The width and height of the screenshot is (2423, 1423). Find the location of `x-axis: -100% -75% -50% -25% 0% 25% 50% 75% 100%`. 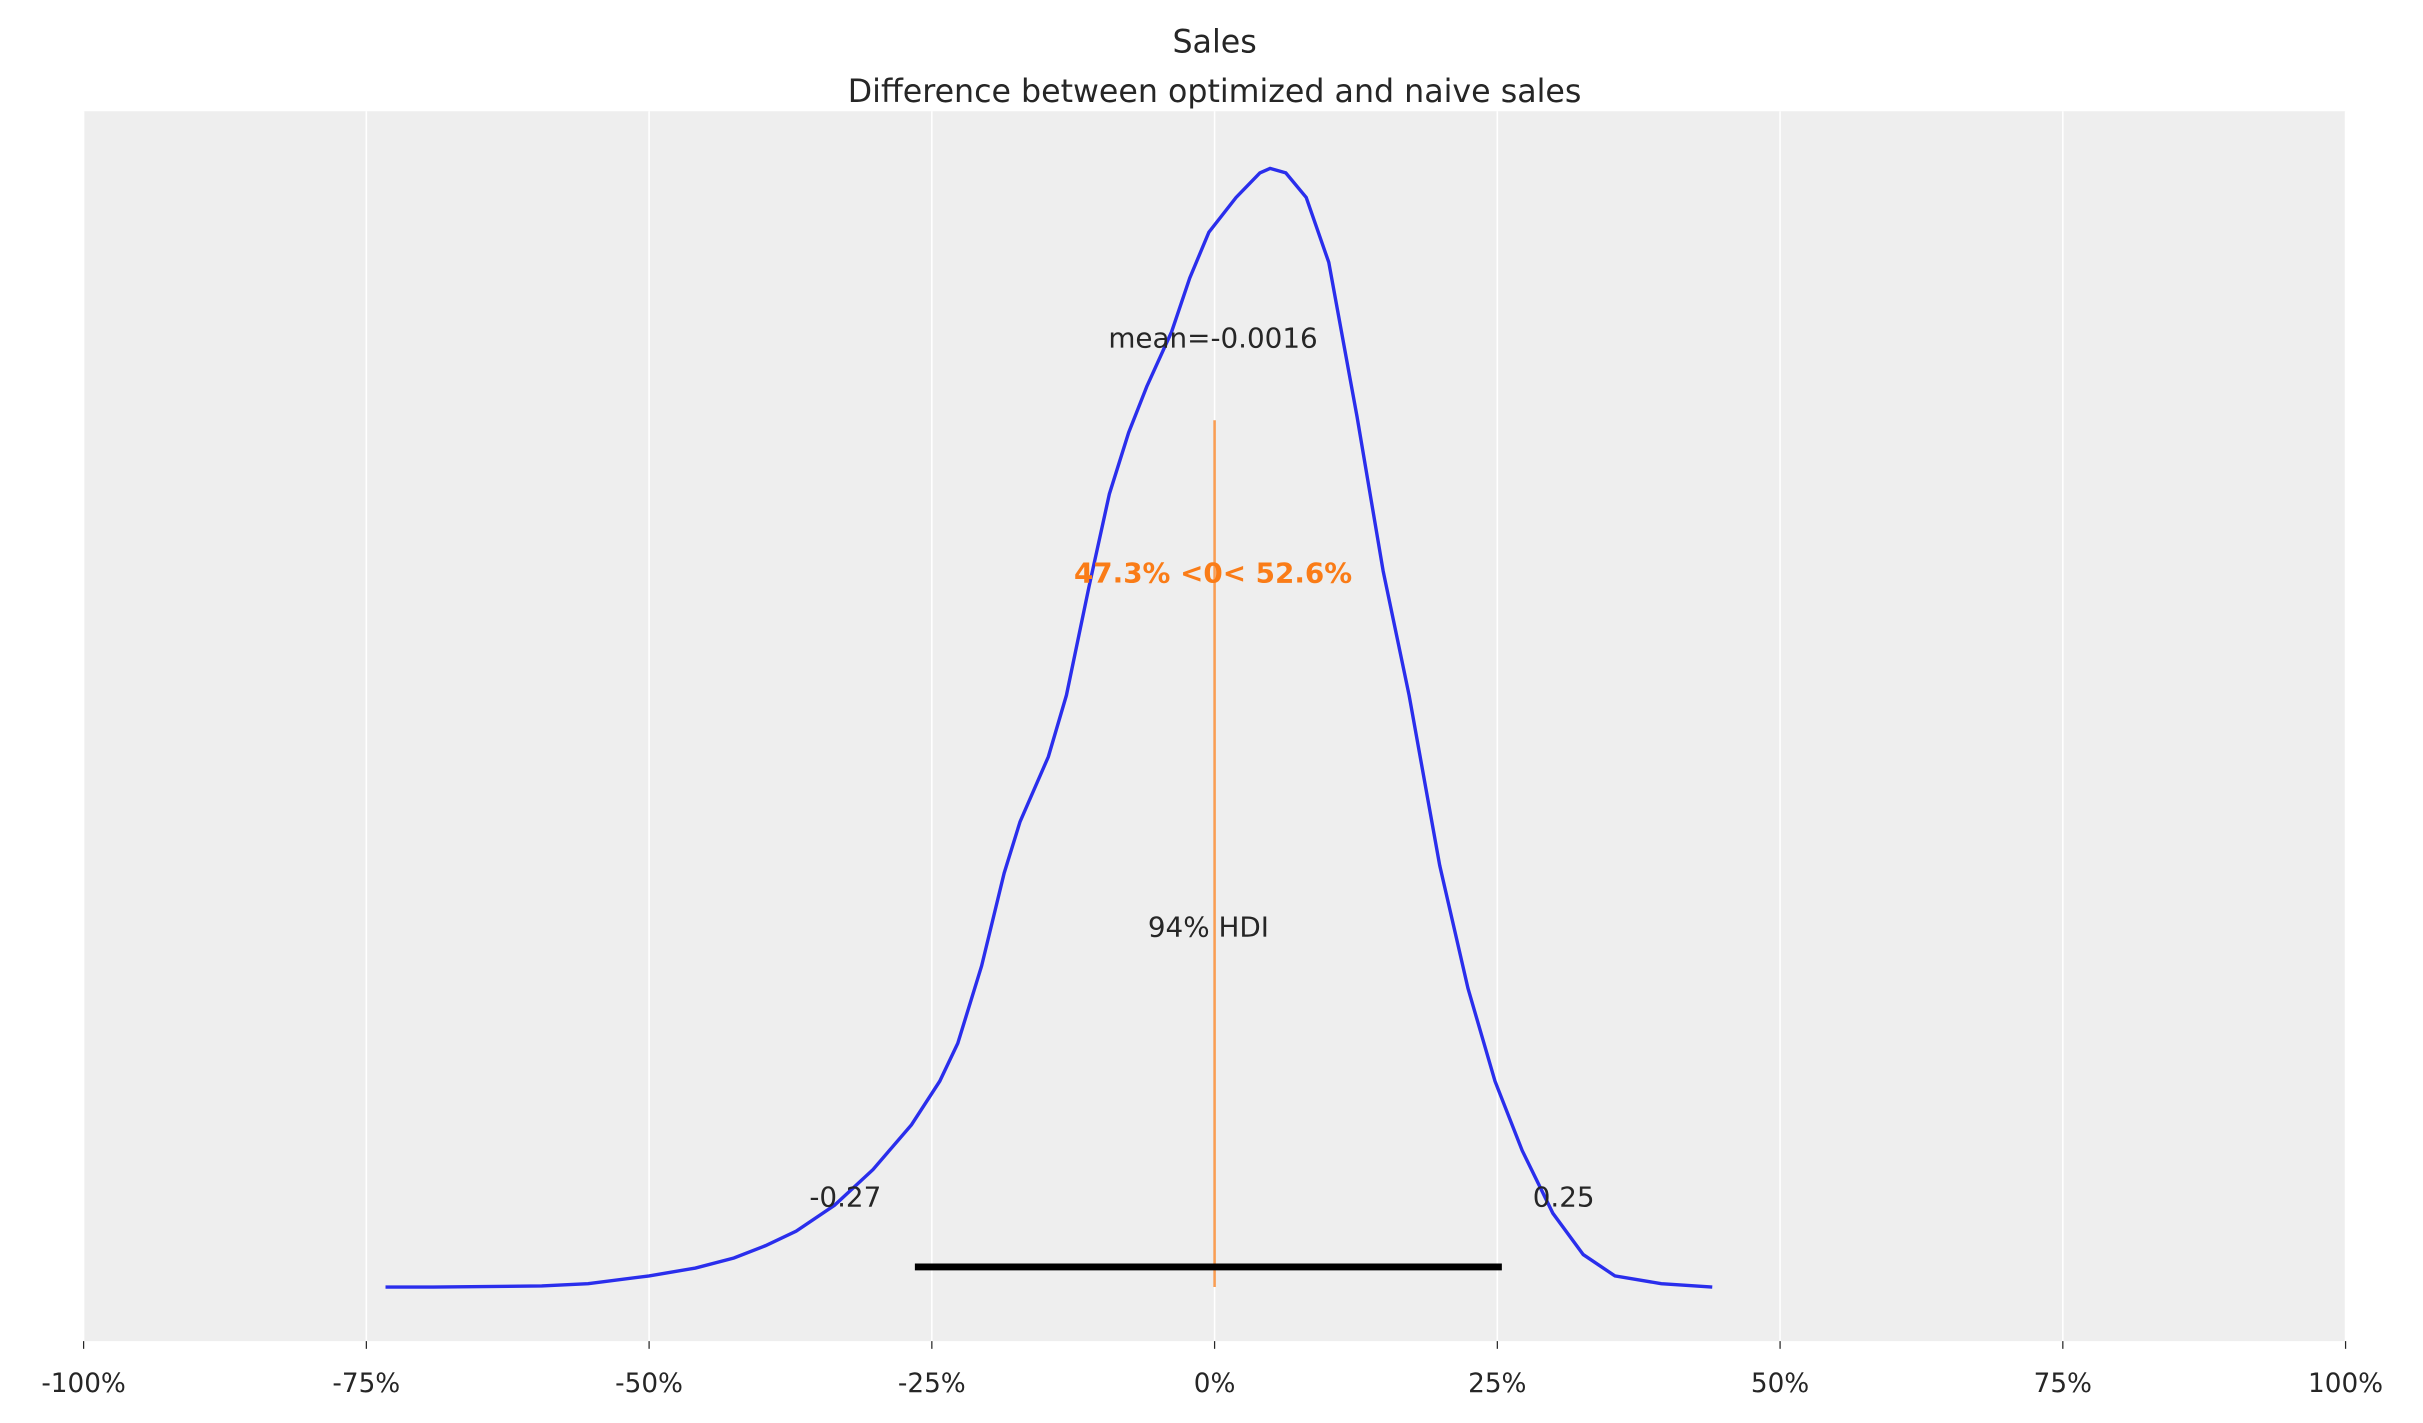

x-axis: -100% -75% -50% -25% 0% 25% 50% 75% 100% is located at coordinates (1212, 1370).